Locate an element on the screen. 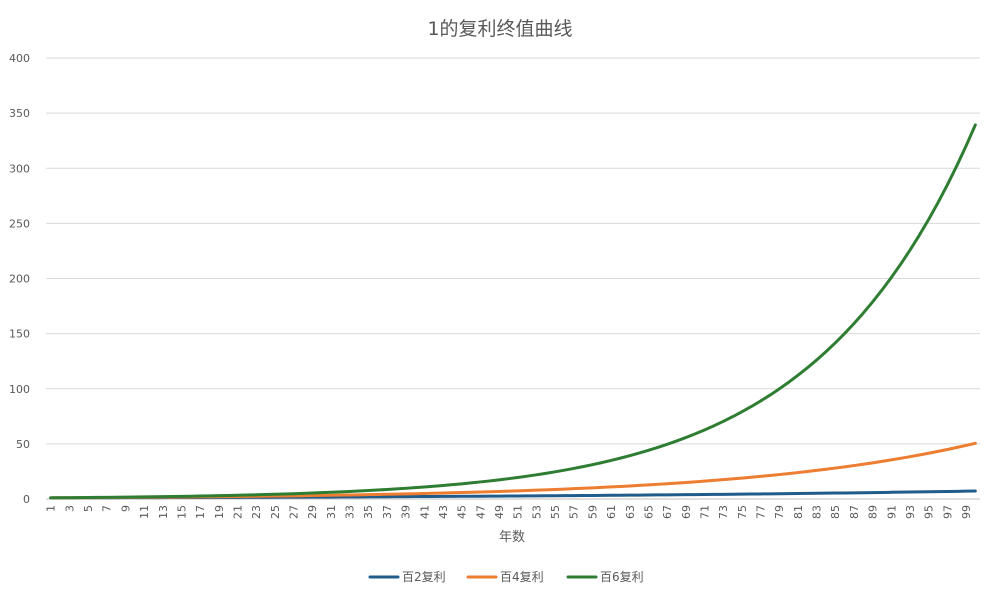 The height and width of the screenshot is (600, 1000). x-tick-label: 47 is located at coordinates (480, 512).